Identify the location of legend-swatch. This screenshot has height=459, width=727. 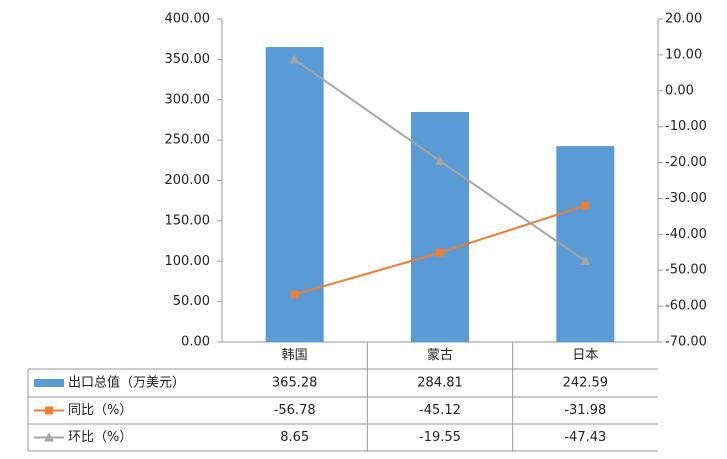
(49, 383).